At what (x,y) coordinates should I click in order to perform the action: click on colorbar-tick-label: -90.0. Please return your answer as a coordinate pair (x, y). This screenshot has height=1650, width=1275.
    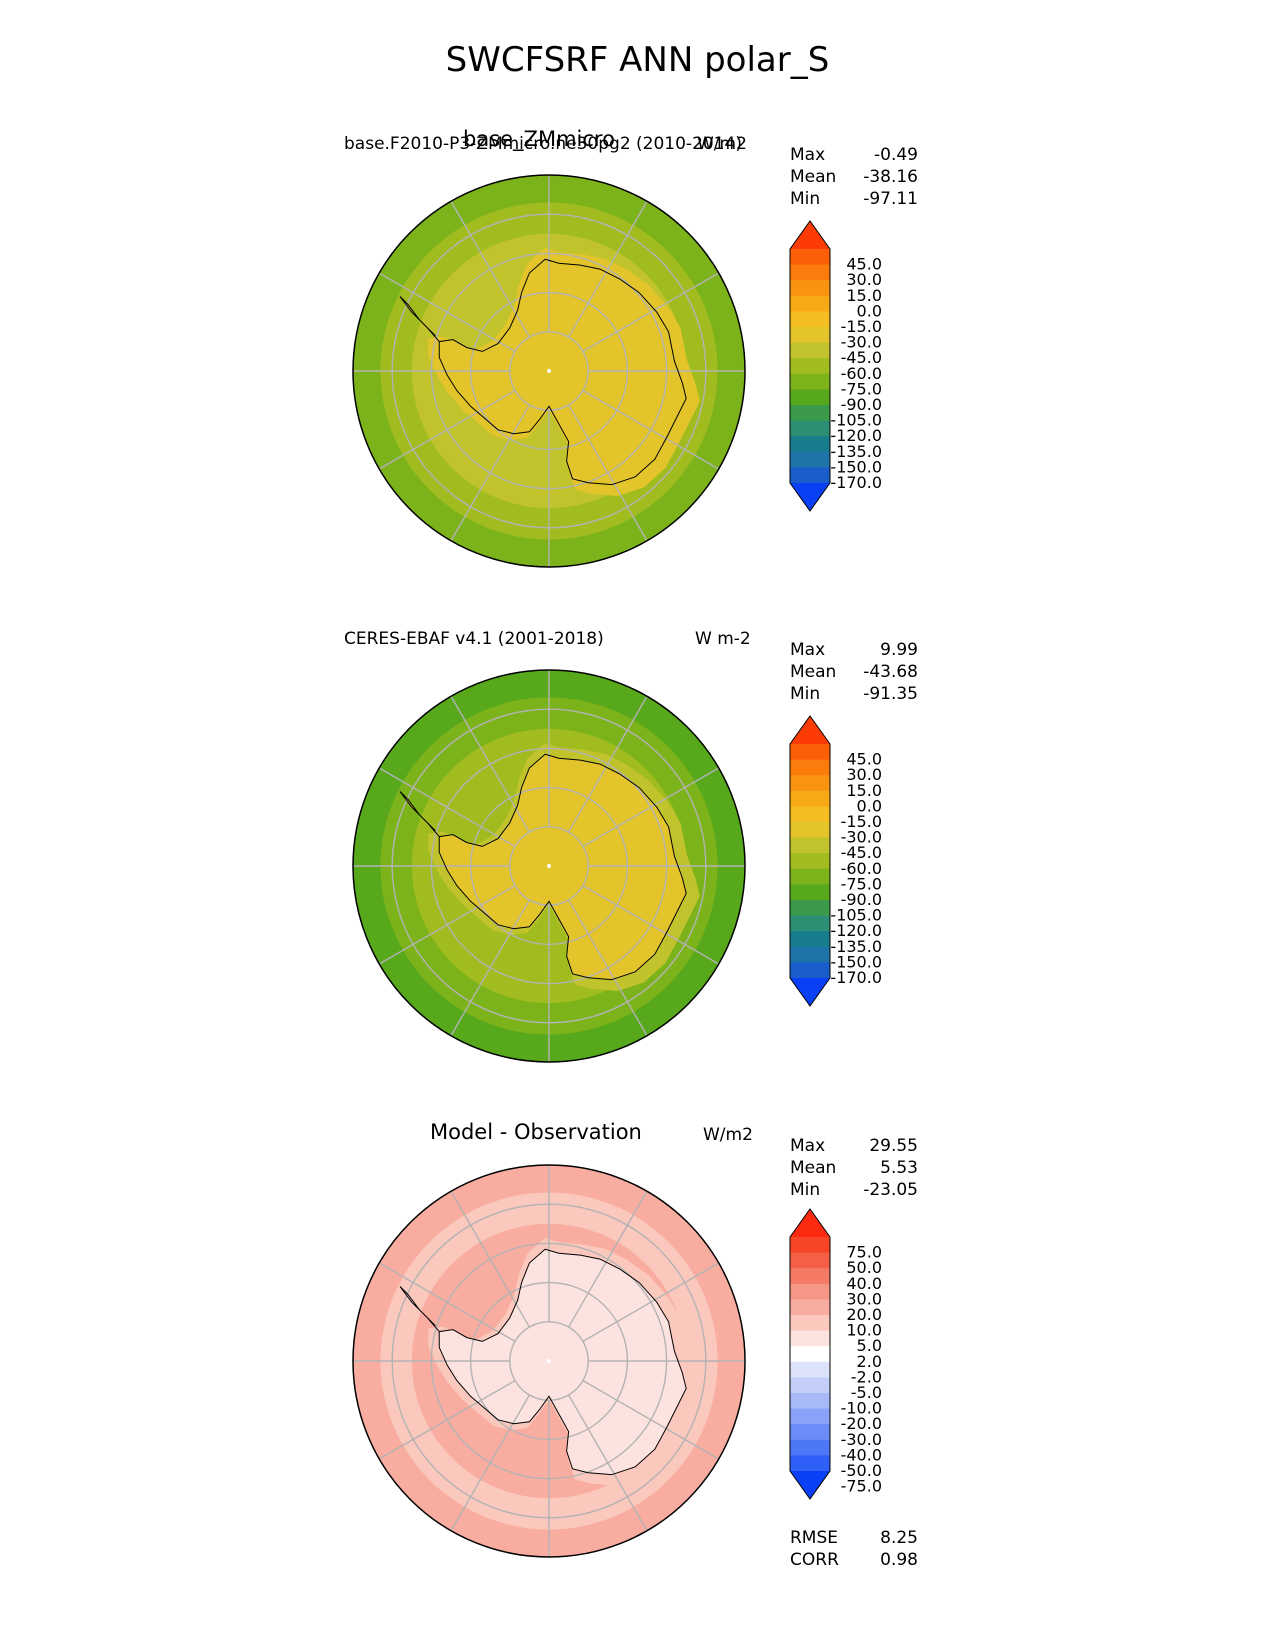
    Looking at the image, I should click on (861, 899).